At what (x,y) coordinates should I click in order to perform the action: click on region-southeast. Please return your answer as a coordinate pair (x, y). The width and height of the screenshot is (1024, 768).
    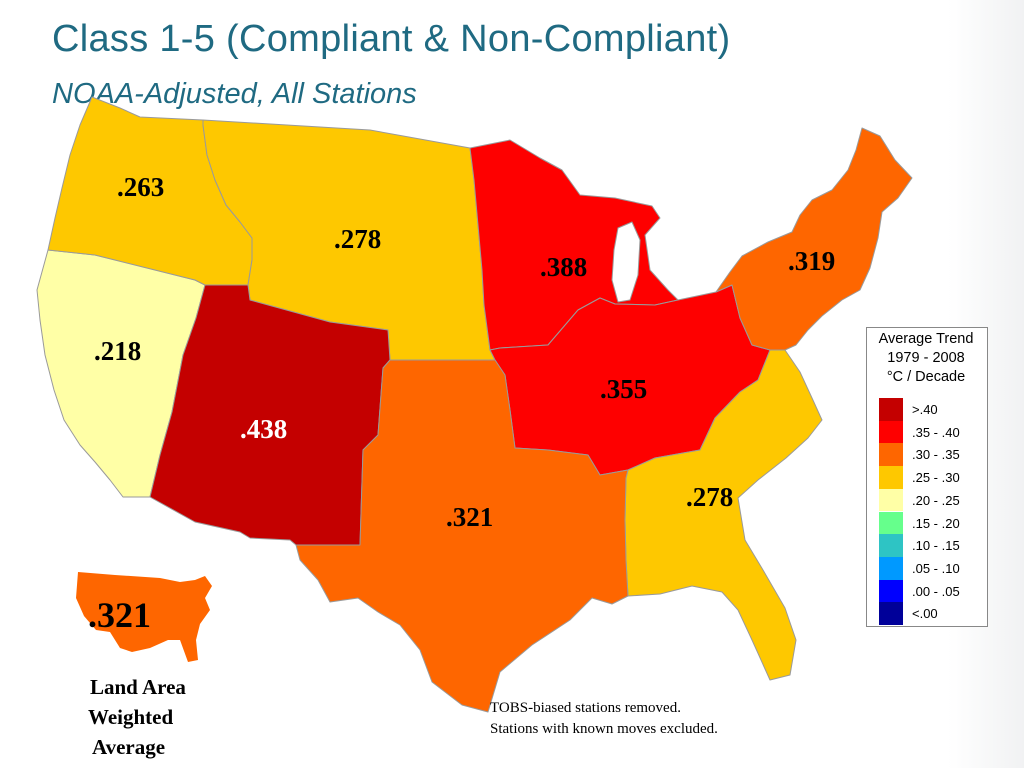
    Looking at the image, I should click on (723, 515).